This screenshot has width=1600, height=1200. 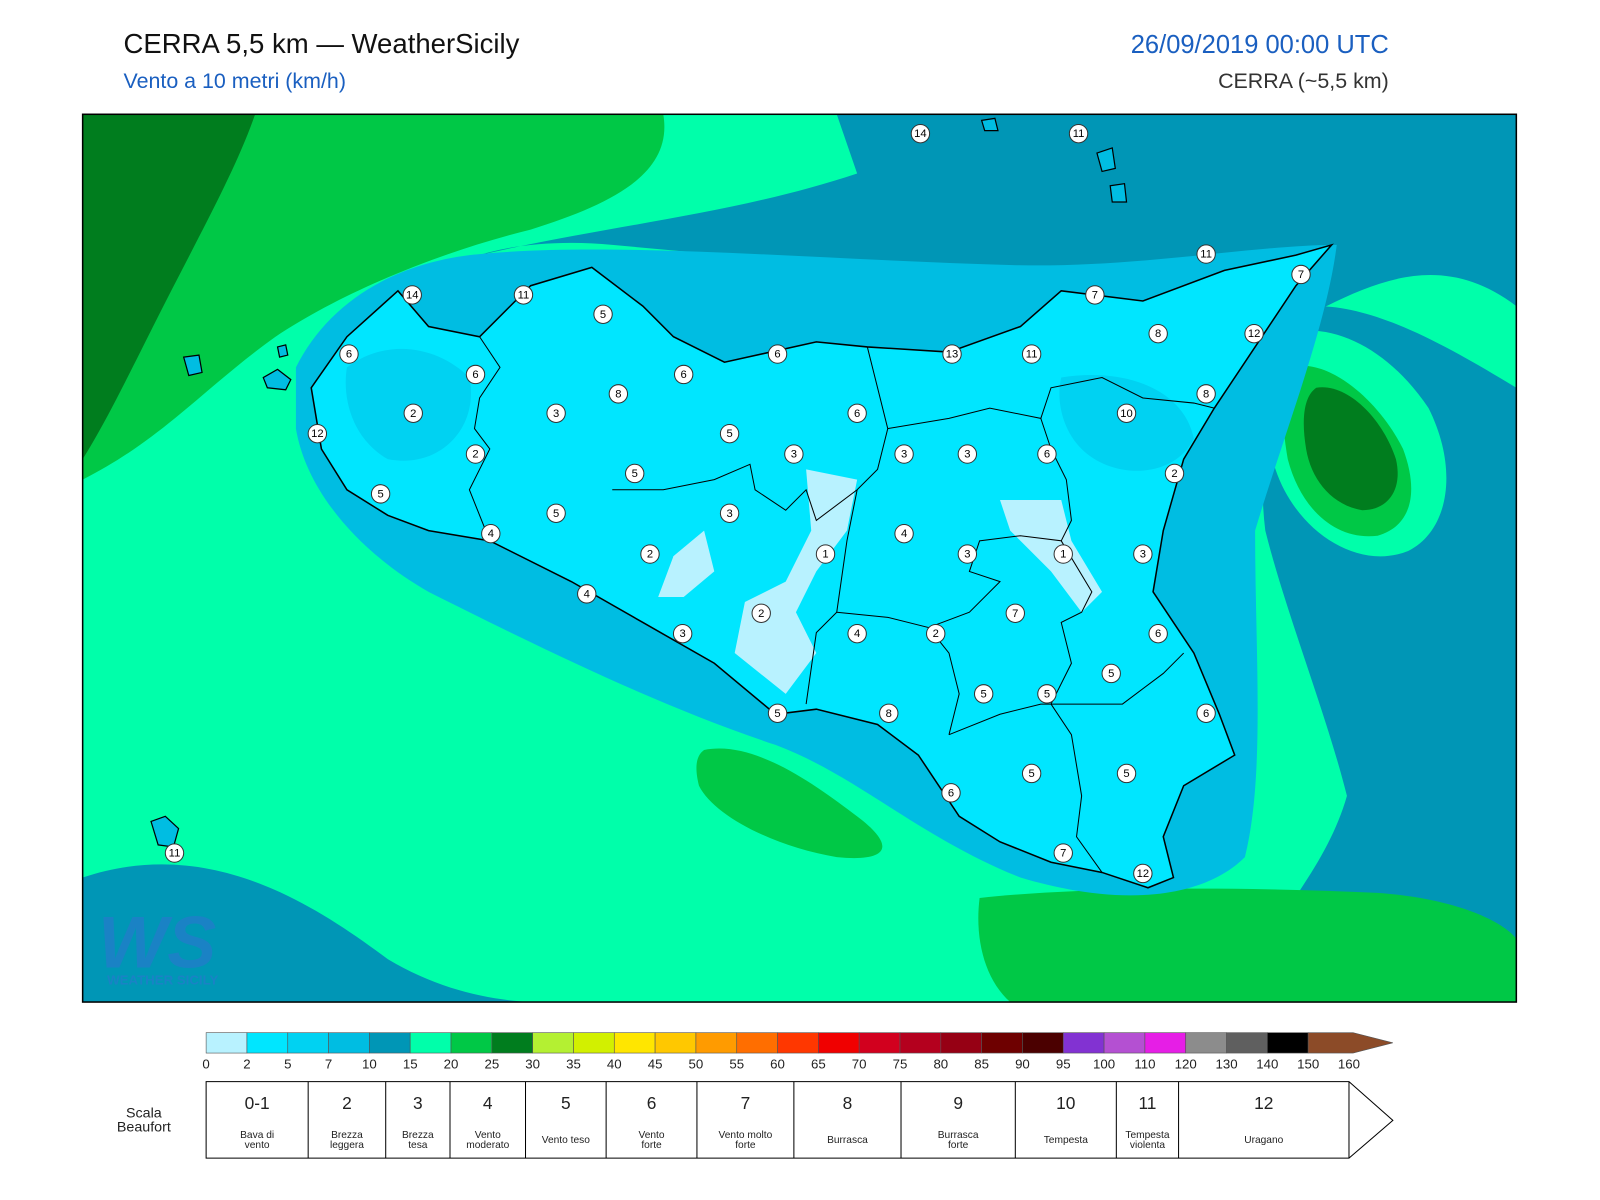 What do you see at coordinates (1144, 1063) in the screenshot?
I see `colorbar-tick-label: 110` at bounding box center [1144, 1063].